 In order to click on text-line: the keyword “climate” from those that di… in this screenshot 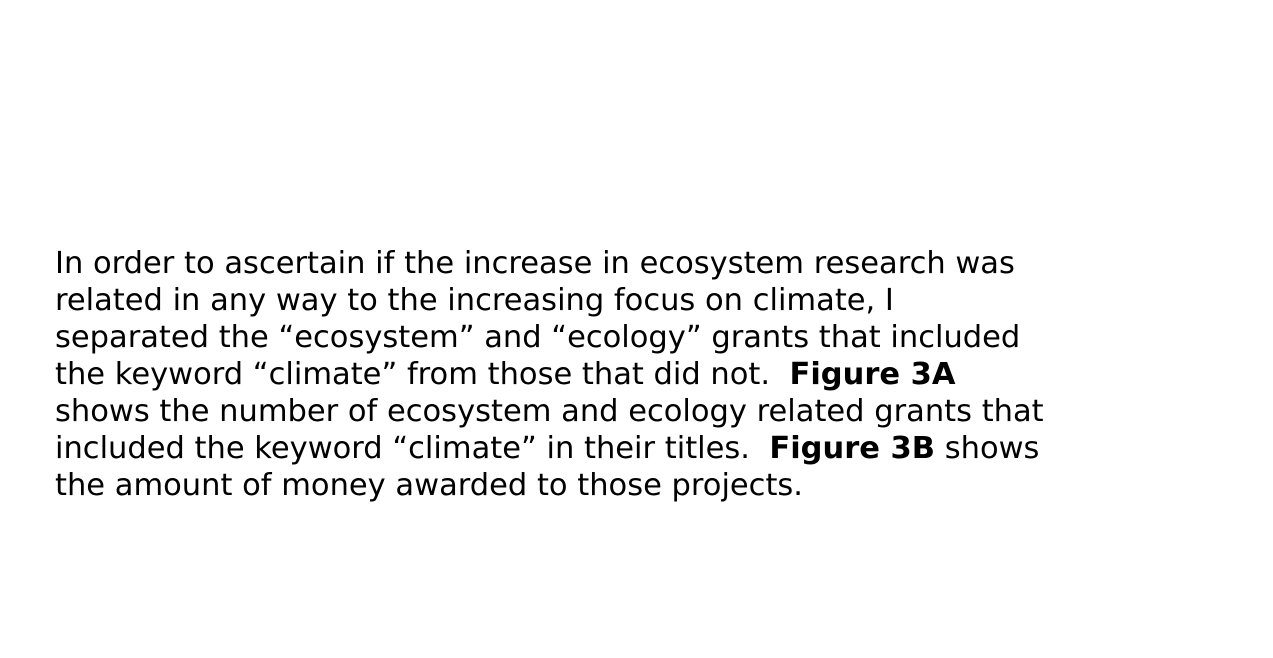, I will do `click(549, 374)`.